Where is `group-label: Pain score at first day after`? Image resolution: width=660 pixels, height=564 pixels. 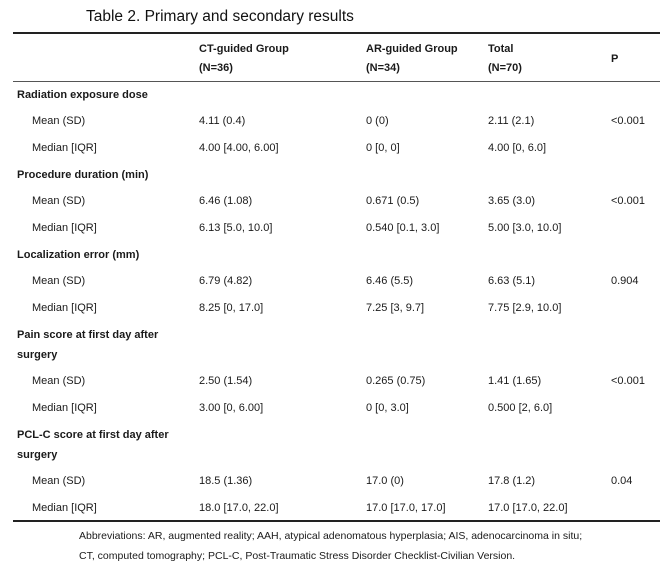
group-label: Pain score at first day after is located at coordinates (88, 335).